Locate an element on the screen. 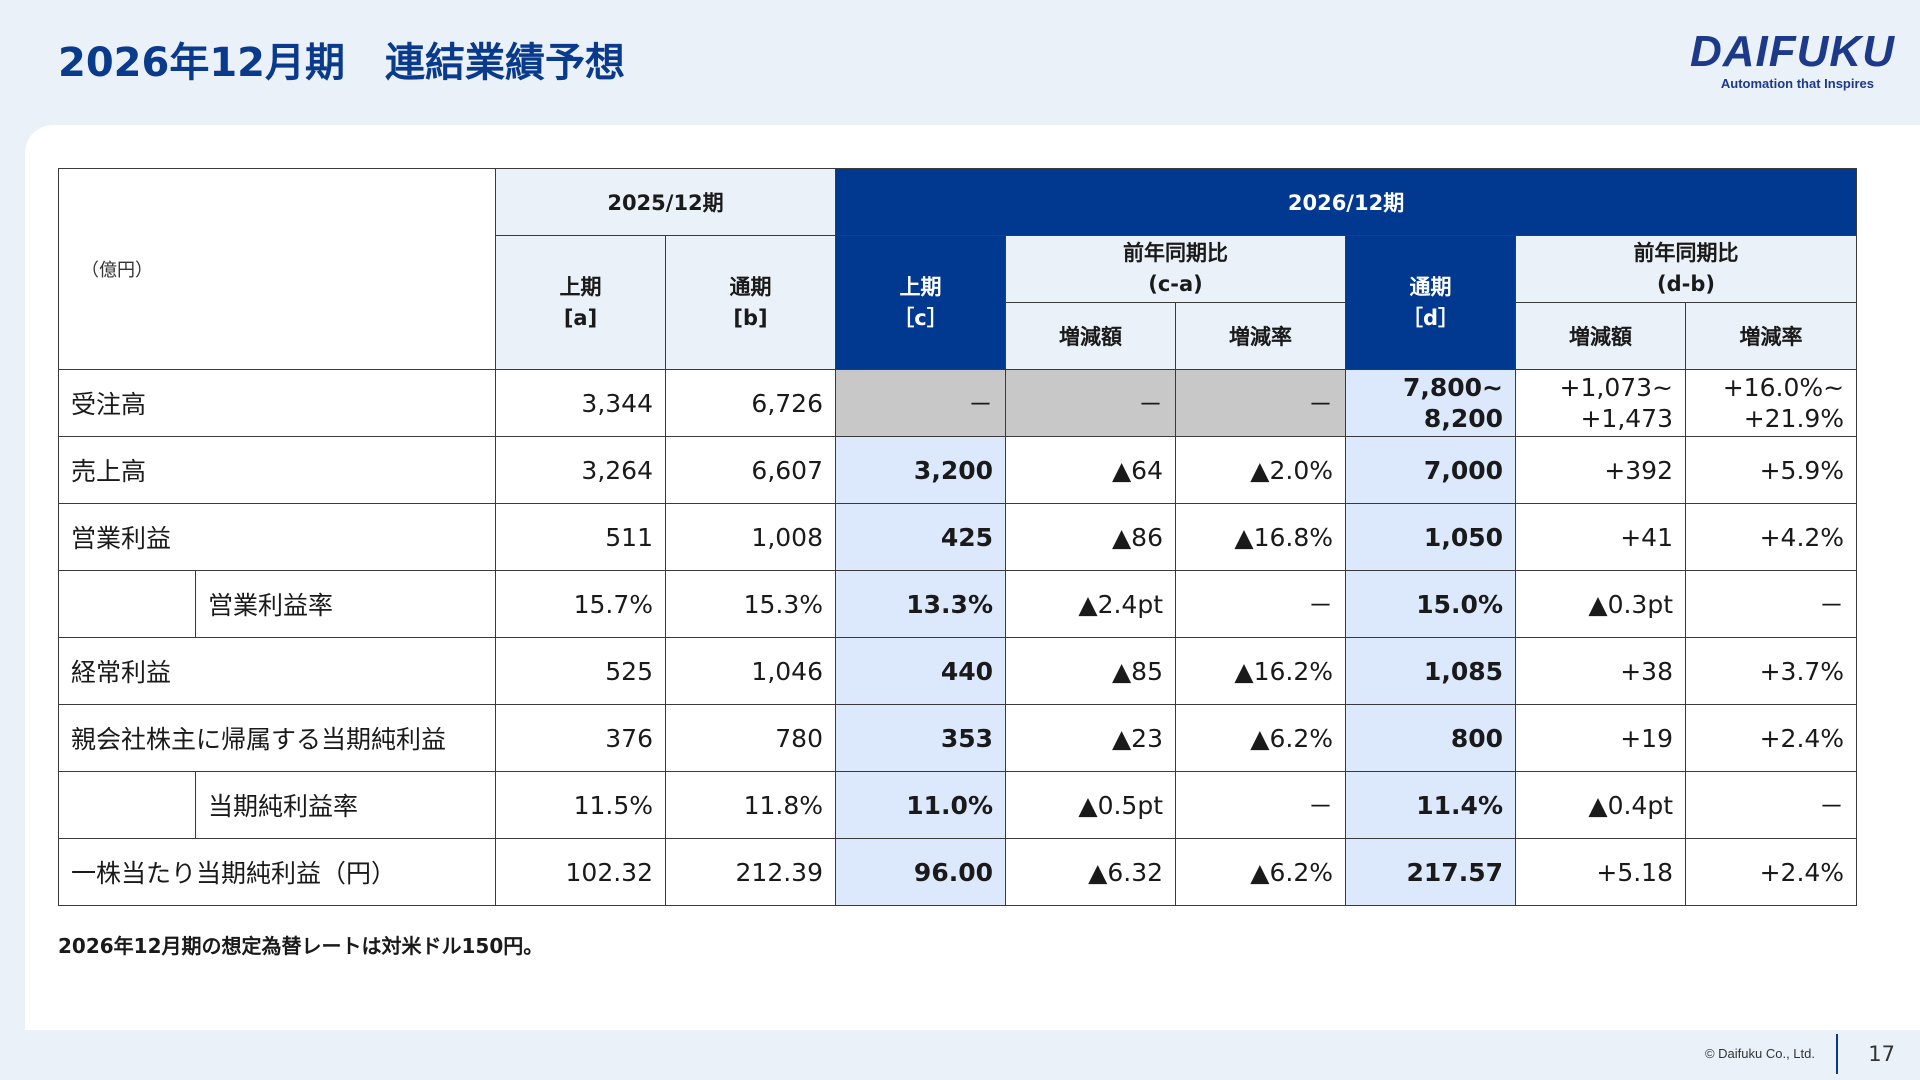 The width and height of the screenshot is (1920, 1080). header-full-b: 通期 [b] is located at coordinates (750, 302).